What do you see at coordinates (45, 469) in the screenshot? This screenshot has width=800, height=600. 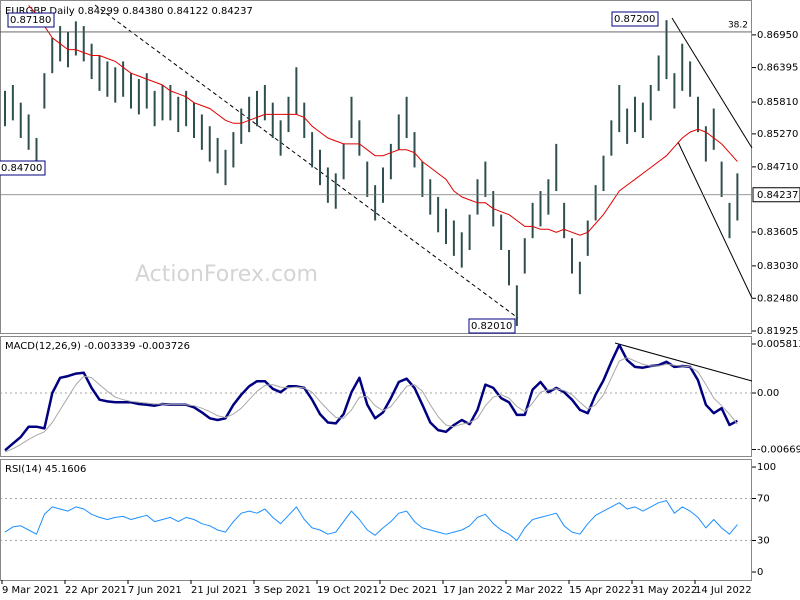 I see `rsi-title: RSI(14) 45.1606` at bounding box center [45, 469].